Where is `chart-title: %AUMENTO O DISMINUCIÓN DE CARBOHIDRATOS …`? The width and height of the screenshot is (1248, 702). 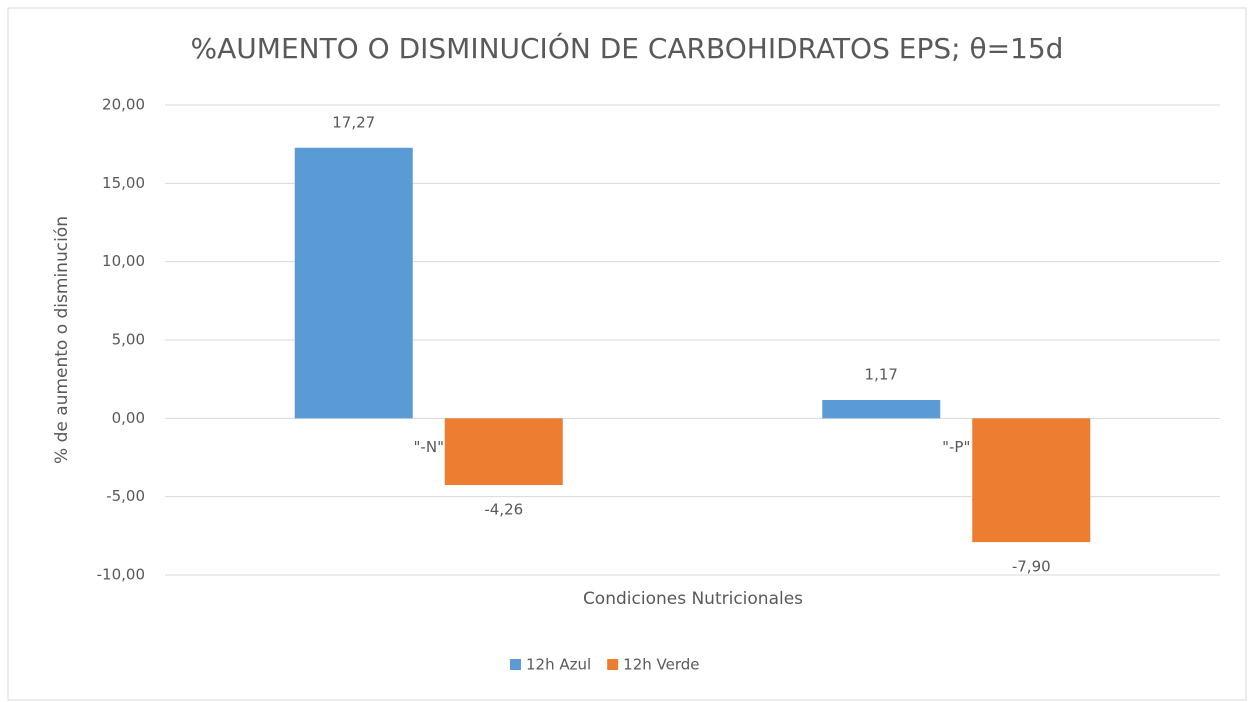 chart-title: %AUMENTO O DISMINUCIÓN DE CARBOHIDRATOS … is located at coordinates (627, 48).